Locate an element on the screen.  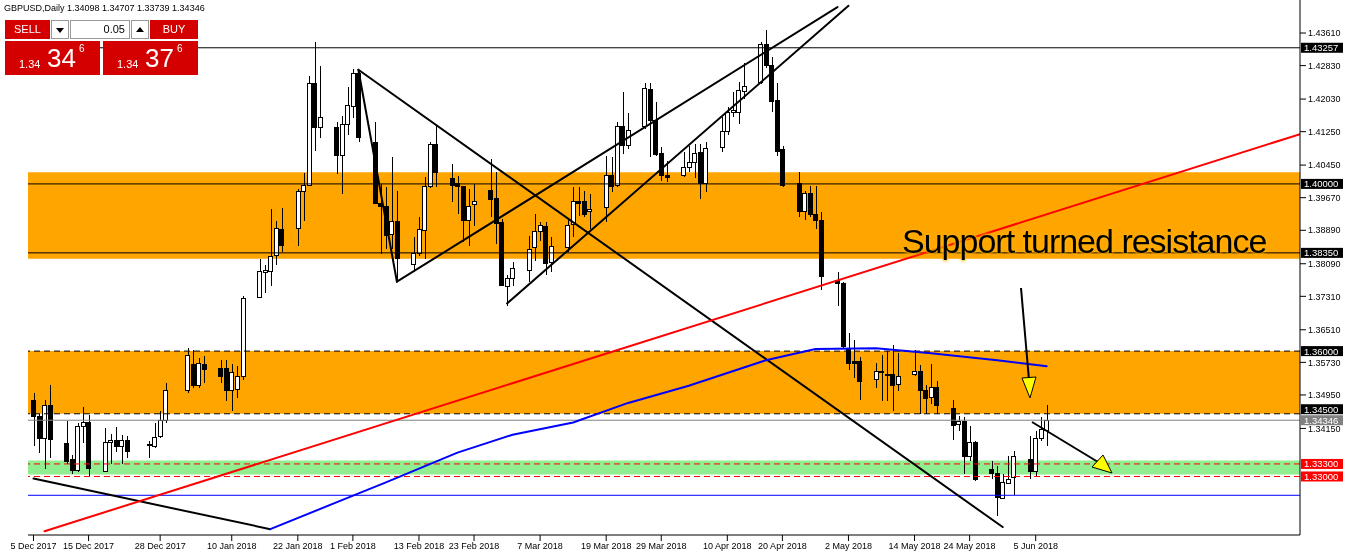
annotation: 37 is located at coordinates (159, 58).